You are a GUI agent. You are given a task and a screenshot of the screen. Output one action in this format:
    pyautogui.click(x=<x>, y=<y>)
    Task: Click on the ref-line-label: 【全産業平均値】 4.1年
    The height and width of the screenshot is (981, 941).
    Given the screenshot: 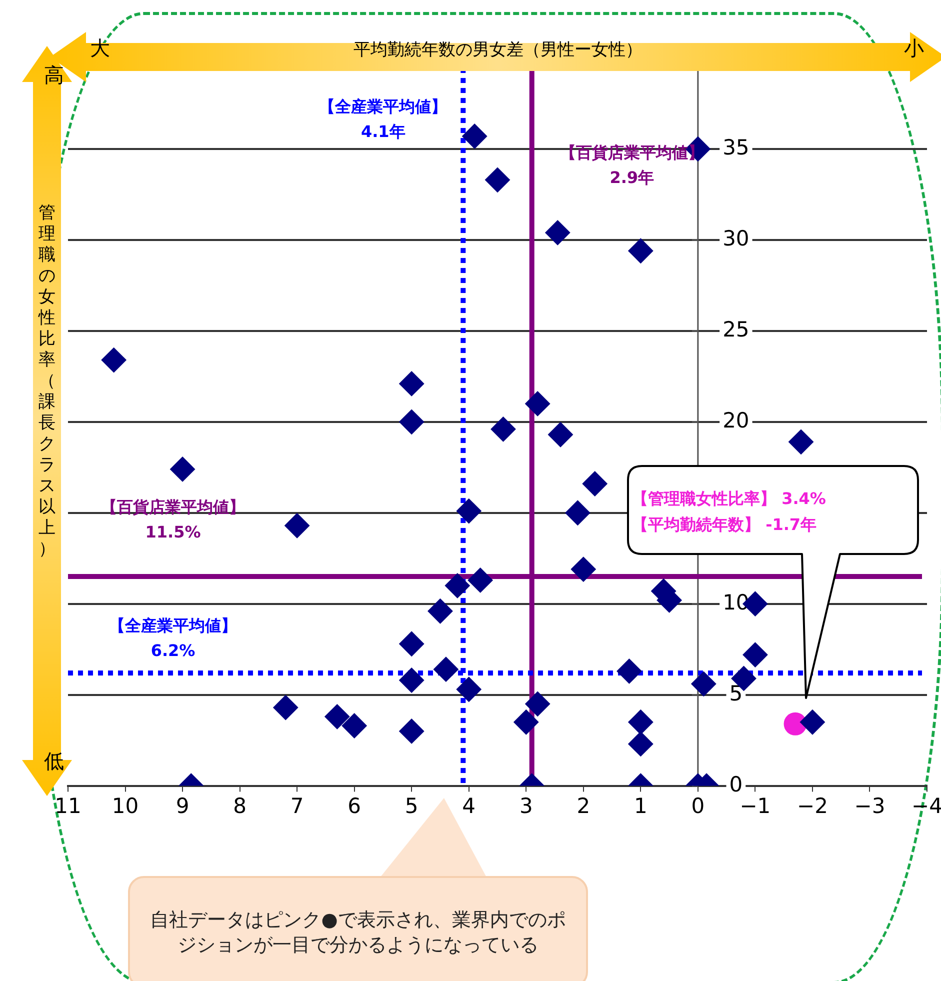 What is the action you would take?
    pyautogui.click(x=383, y=119)
    